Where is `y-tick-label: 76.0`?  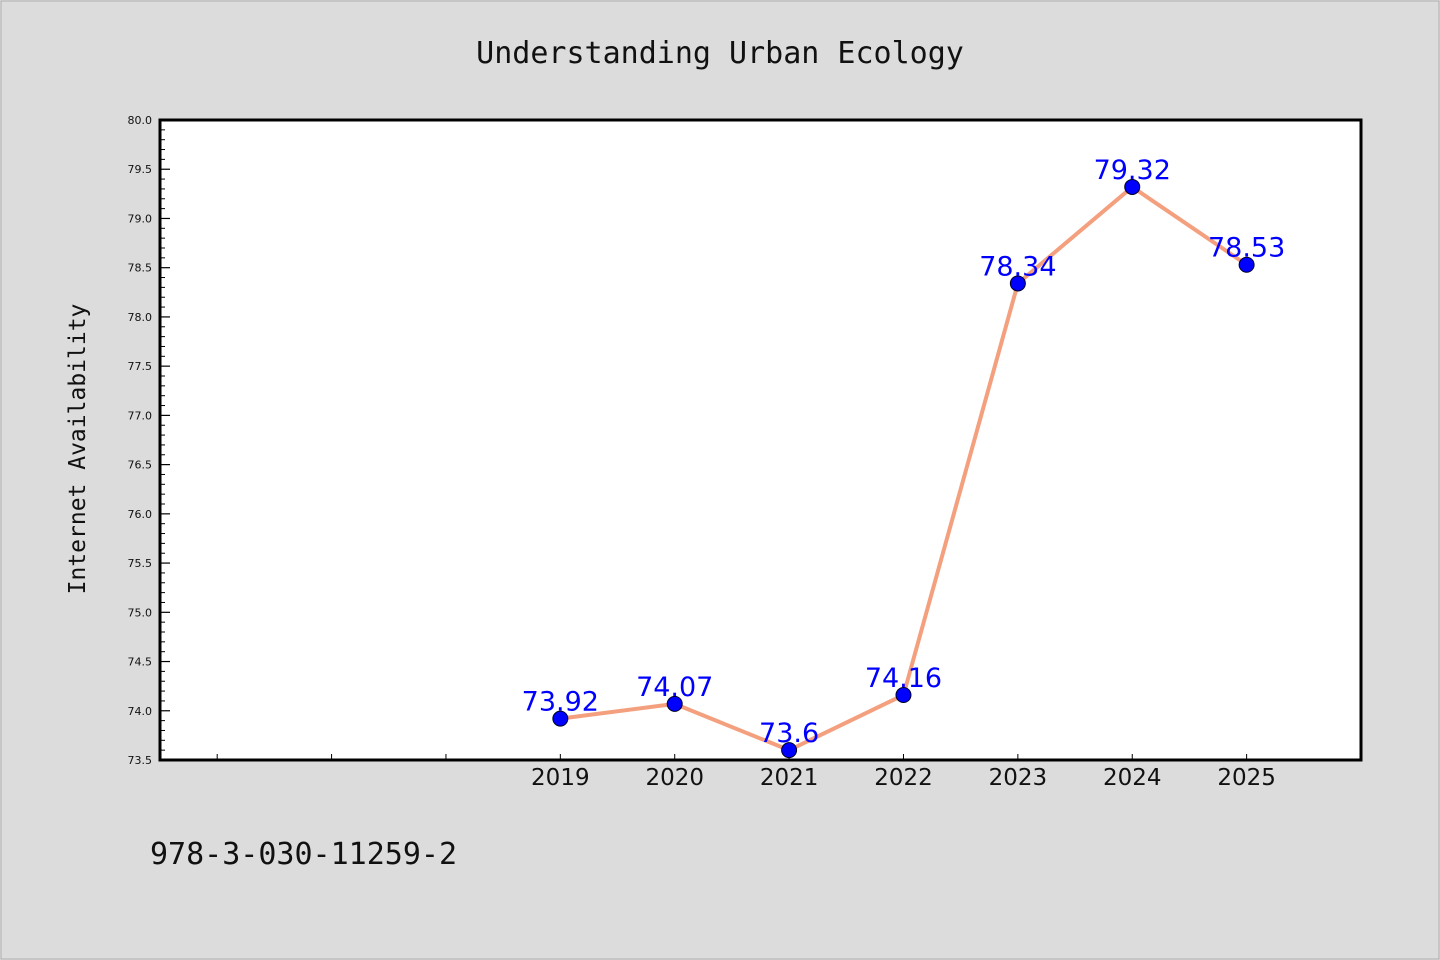 y-tick-label: 76.0 is located at coordinates (140, 514).